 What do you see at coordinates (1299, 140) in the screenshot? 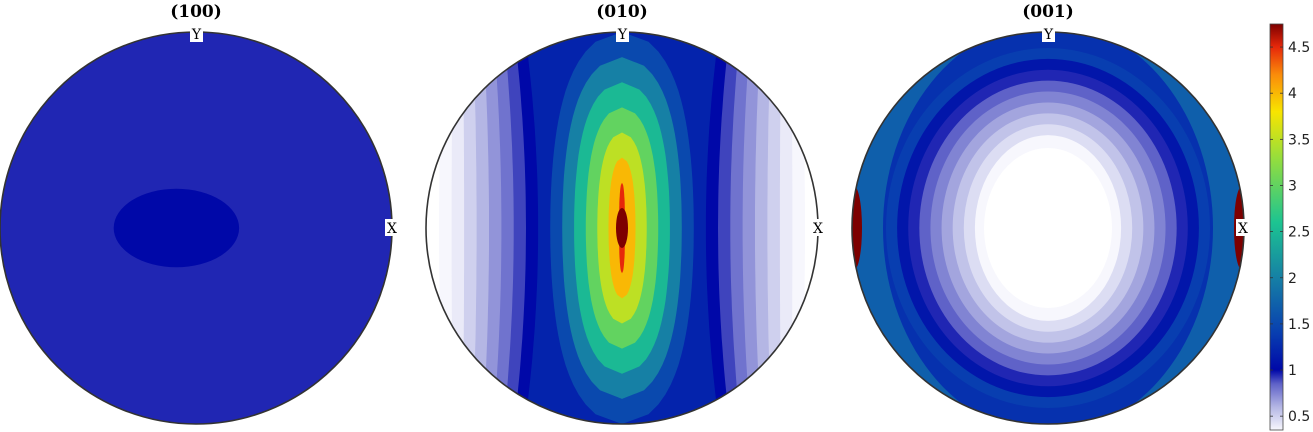
I see `colorbar-tick-label: 3.5` at bounding box center [1299, 140].